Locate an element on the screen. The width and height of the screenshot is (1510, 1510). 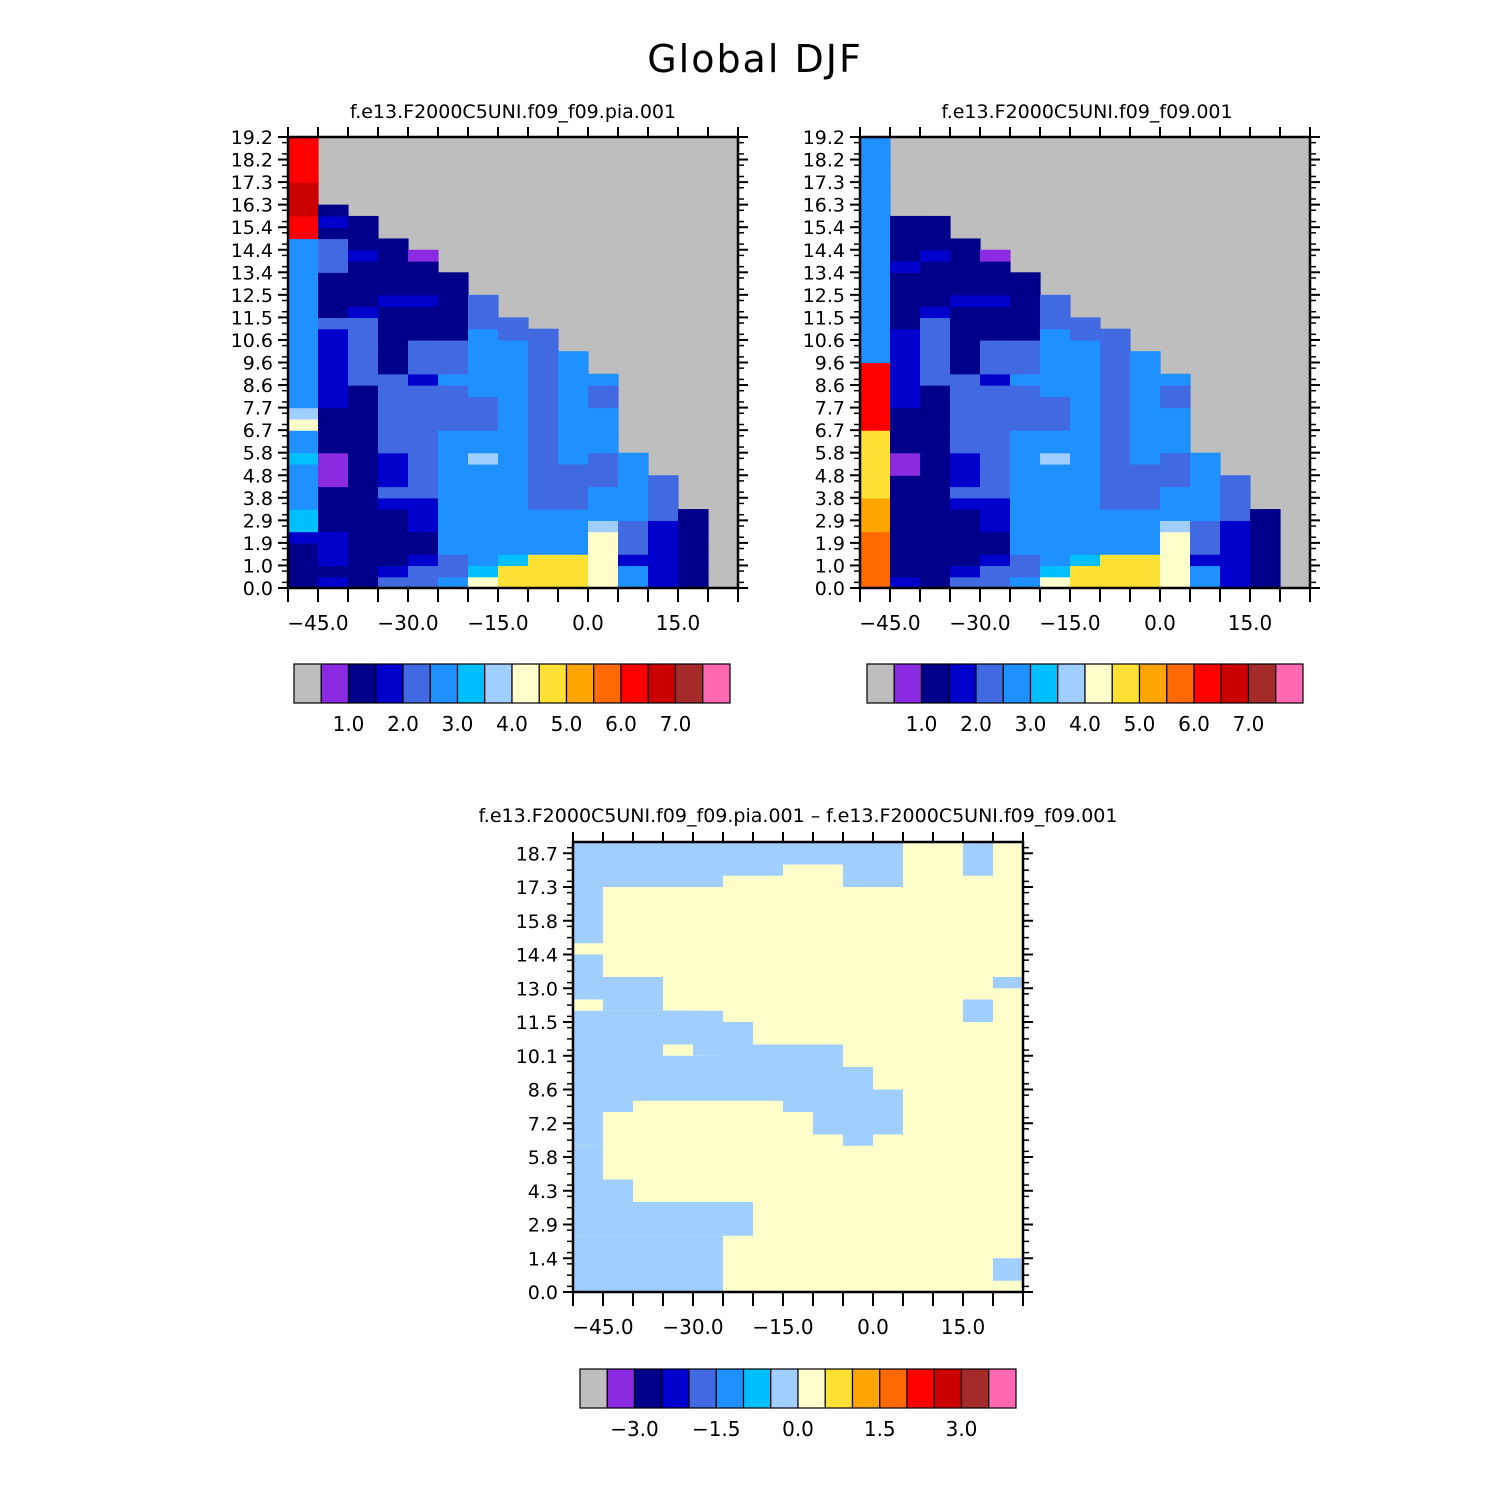
y-tick-label: 4.3 is located at coordinates (543, 1192).